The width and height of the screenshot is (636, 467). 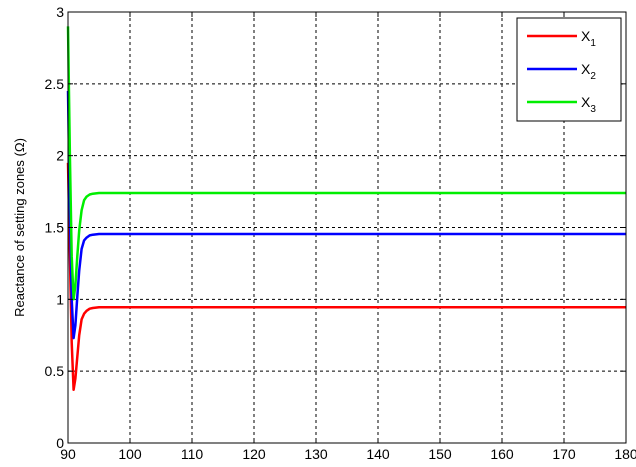 What do you see at coordinates (60, 156) in the screenshot?
I see `y-tick-label: 2` at bounding box center [60, 156].